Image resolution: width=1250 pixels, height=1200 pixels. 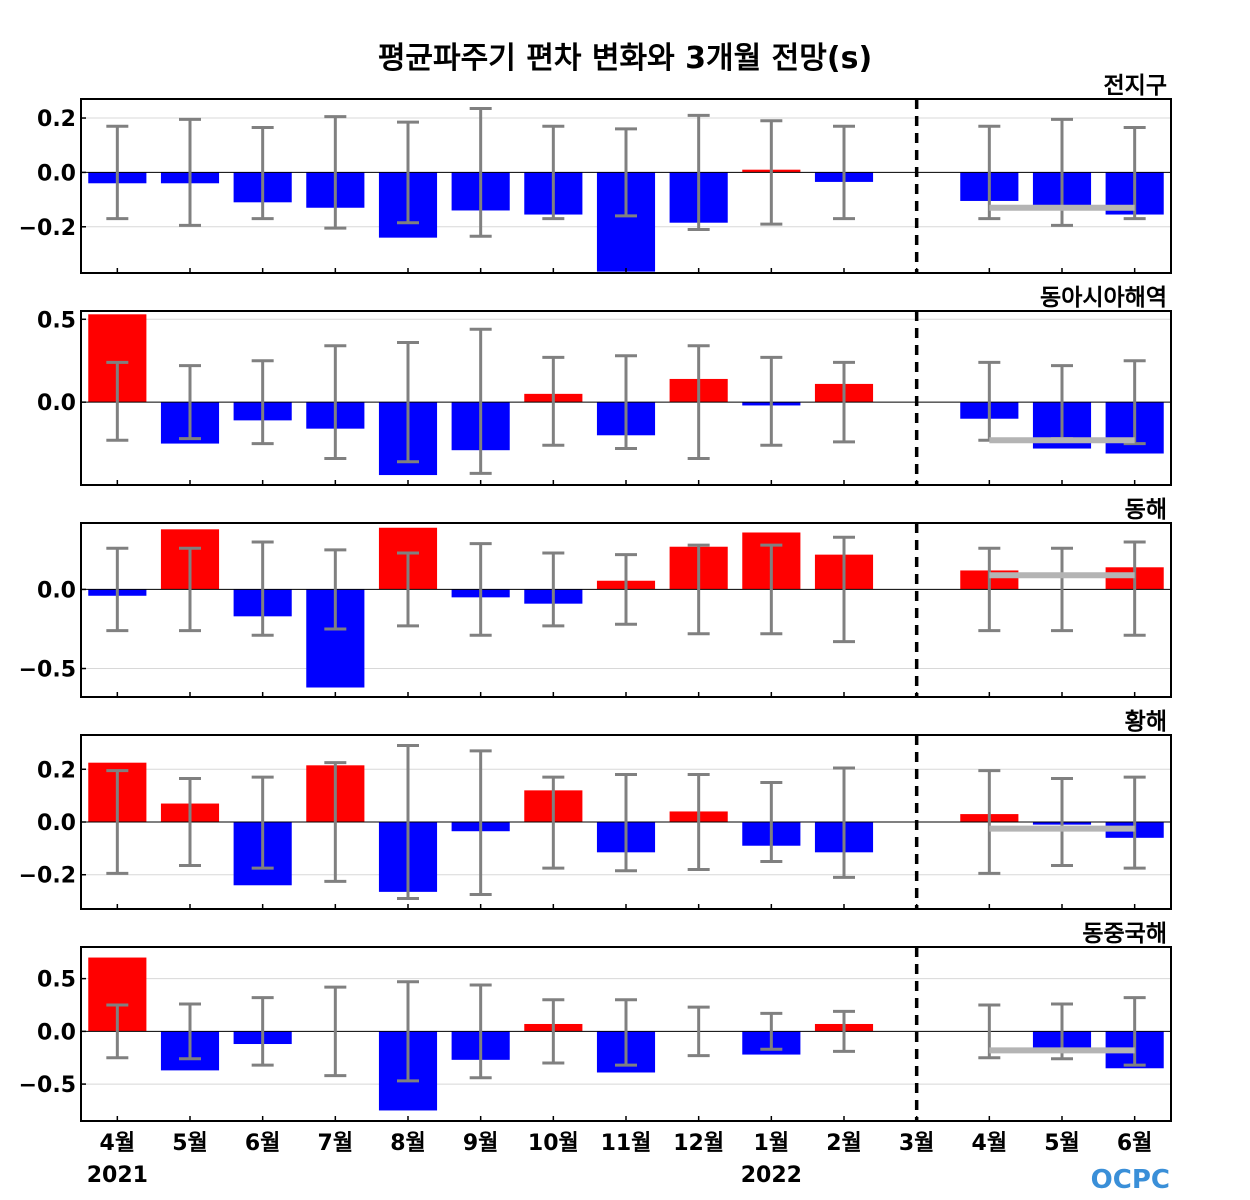 I want to click on y-tick-label: 0.5, so click(x=56, y=320).